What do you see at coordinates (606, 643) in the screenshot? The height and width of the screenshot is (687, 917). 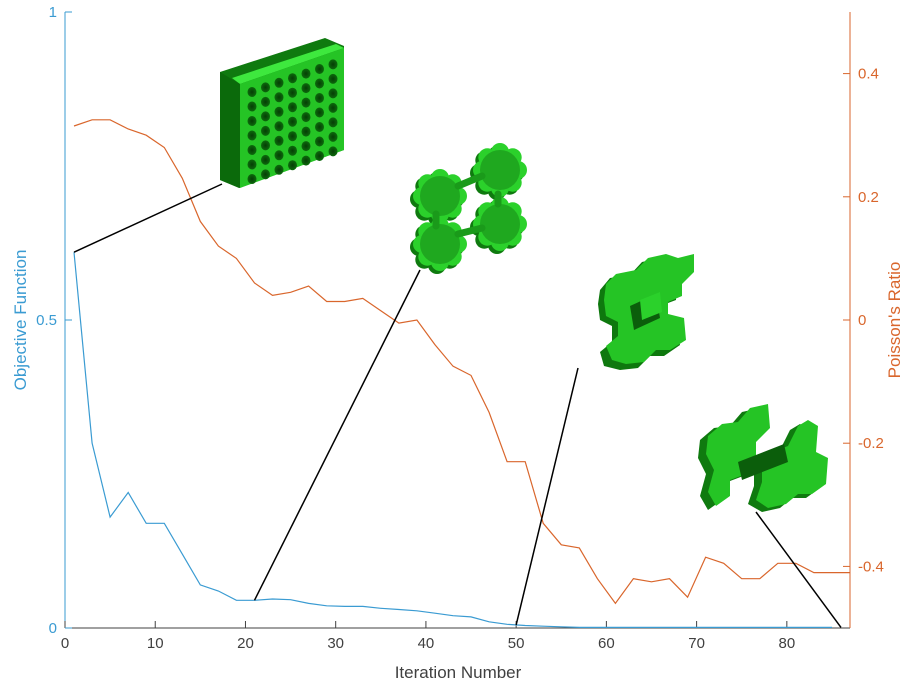 I see `x-tick-label: 60` at bounding box center [606, 643].